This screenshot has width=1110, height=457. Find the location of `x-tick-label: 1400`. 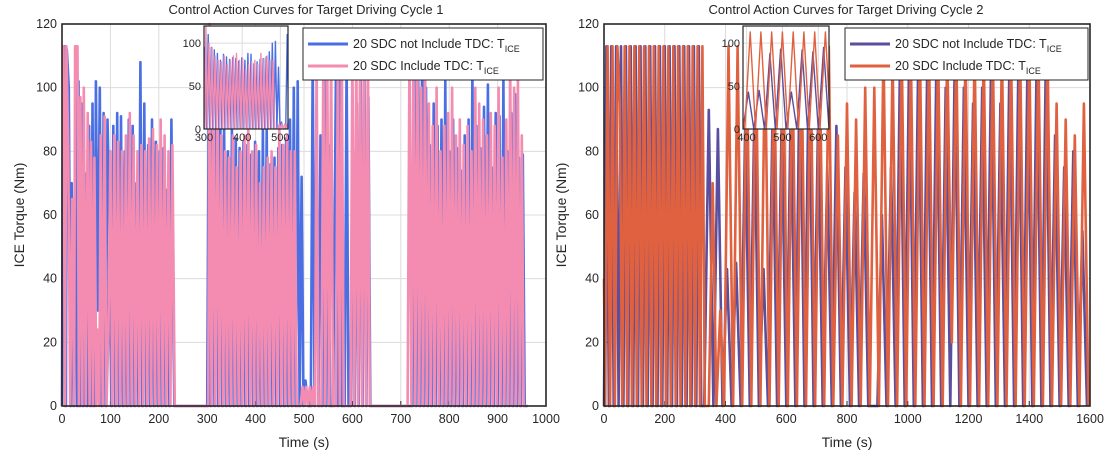

x-tick-label: 1400 is located at coordinates (1029, 419).